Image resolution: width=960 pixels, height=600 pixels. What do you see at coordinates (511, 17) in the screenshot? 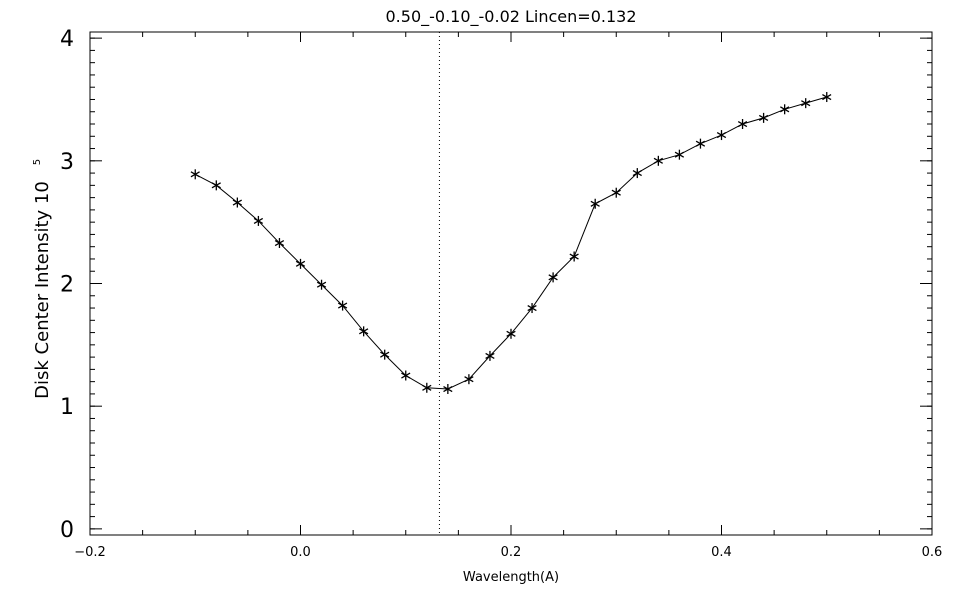
I see `chart-title: 0.50_-0.10_-0.02 Lincen=0.132` at bounding box center [511, 17].